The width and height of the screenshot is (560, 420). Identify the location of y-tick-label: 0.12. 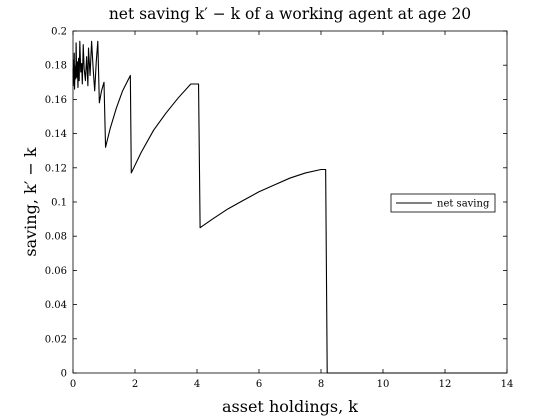
(56, 168).